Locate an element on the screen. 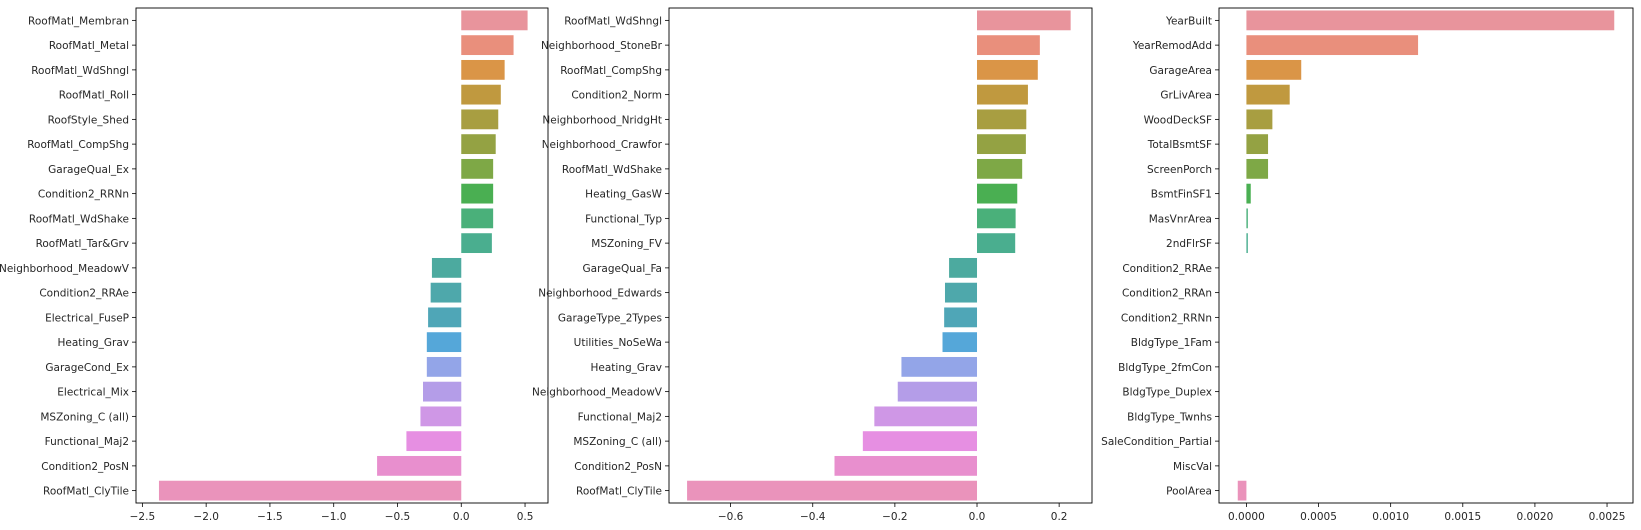 The image size is (1641, 530). y-tick-label: MasVnrArea is located at coordinates (1180, 219).